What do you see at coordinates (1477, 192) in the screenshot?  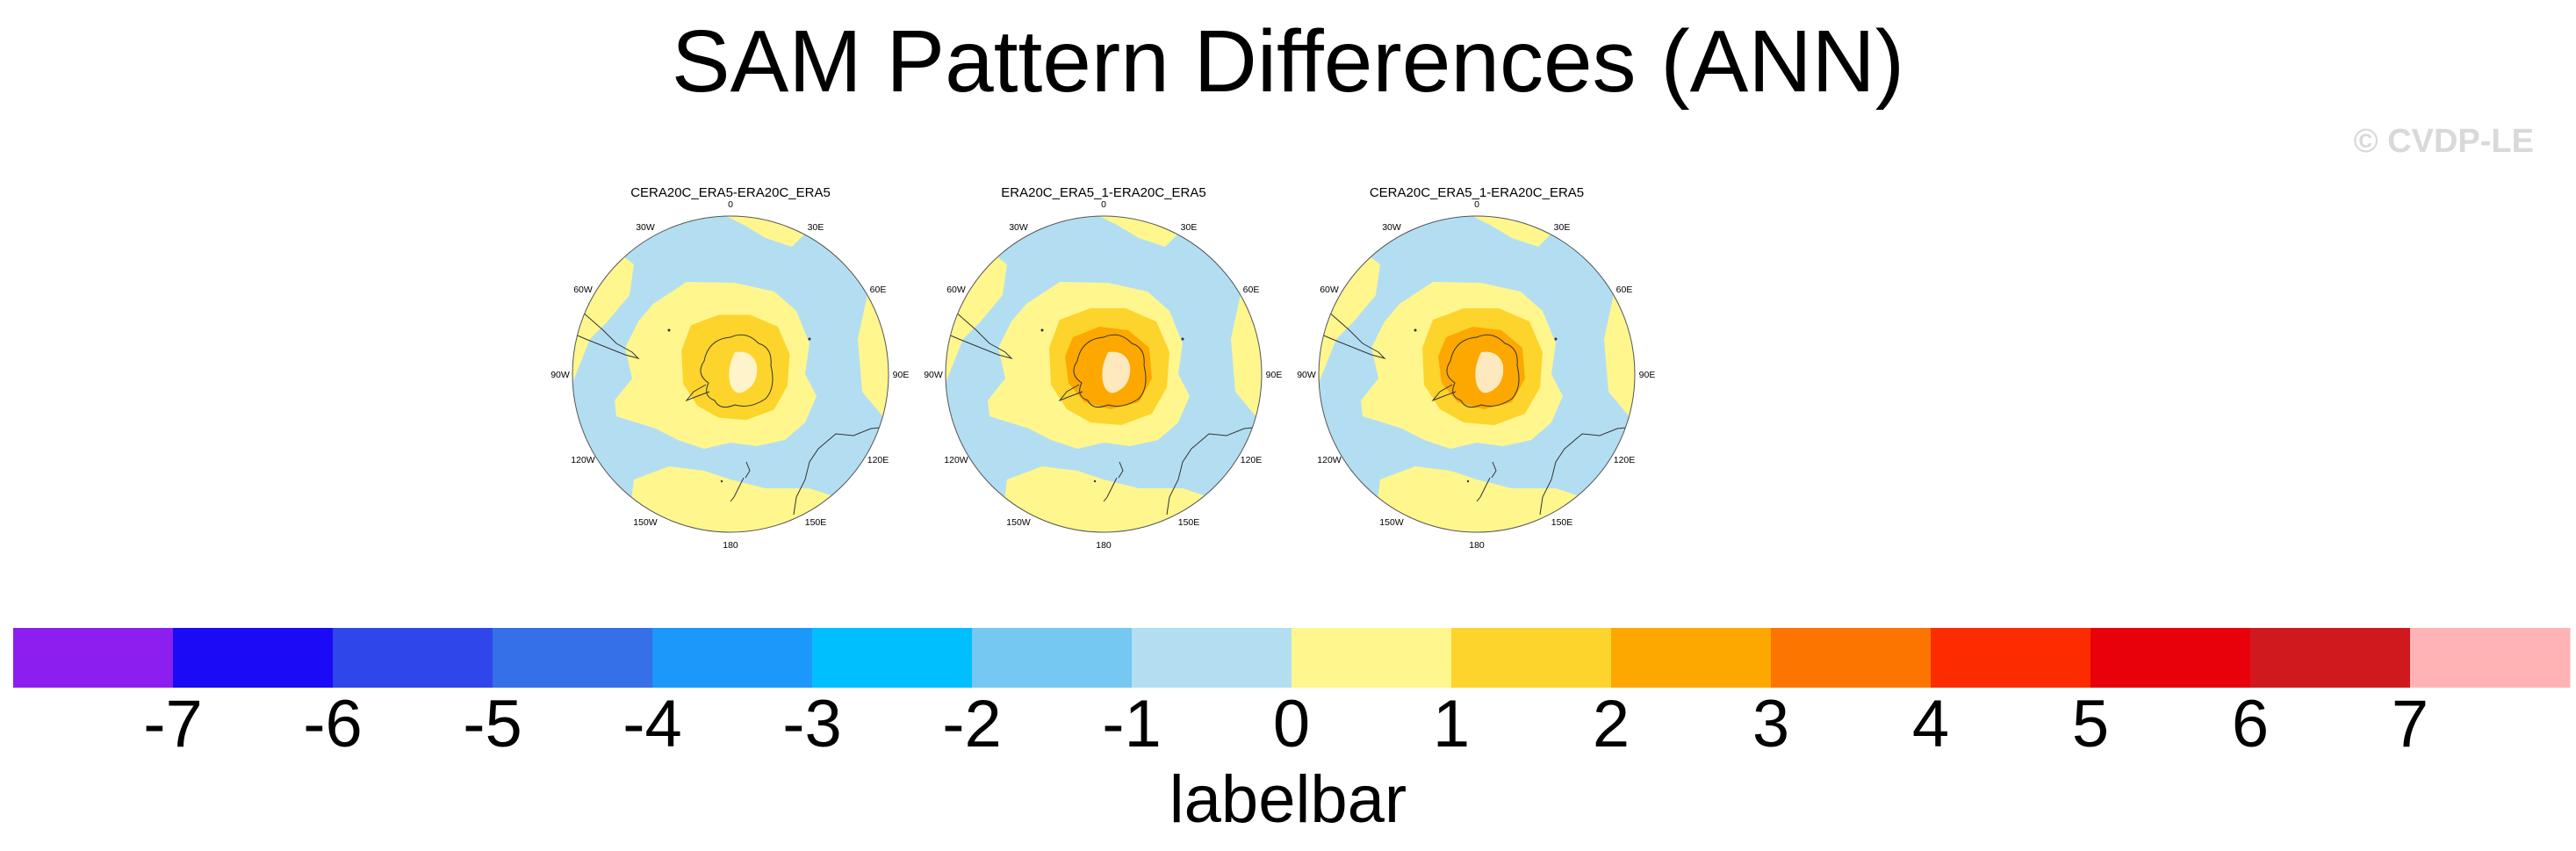 I see `map-title-3: CERA20C_ERA5_1-ERA20C_ERA5` at bounding box center [1477, 192].